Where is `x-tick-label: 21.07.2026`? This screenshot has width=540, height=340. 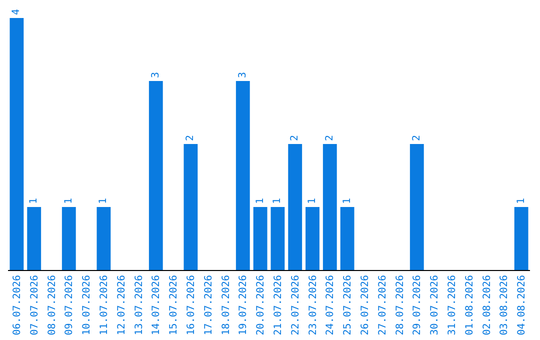
x-tick-label: 21.07.2026 is located at coordinates (278, 305).